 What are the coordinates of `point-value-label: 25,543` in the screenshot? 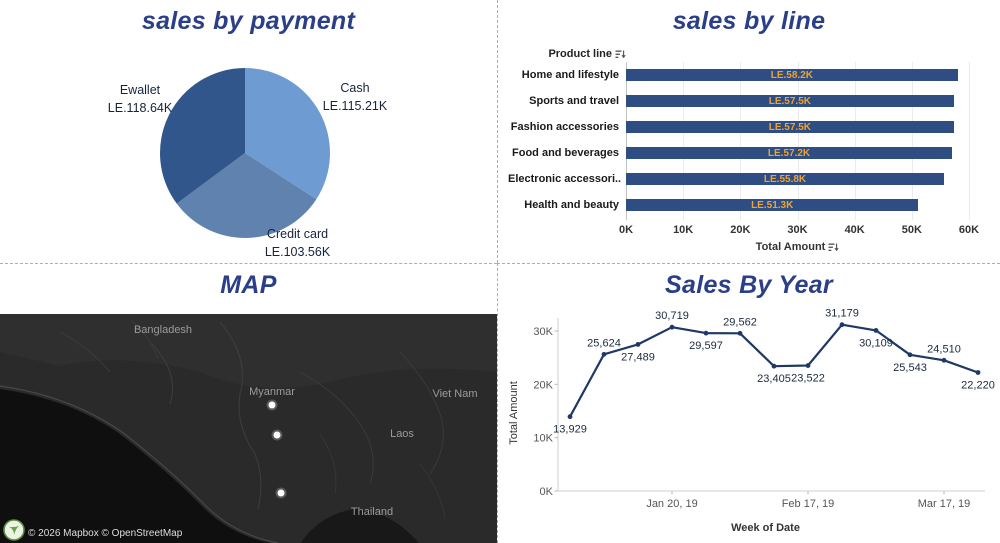 It's located at (910, 368).